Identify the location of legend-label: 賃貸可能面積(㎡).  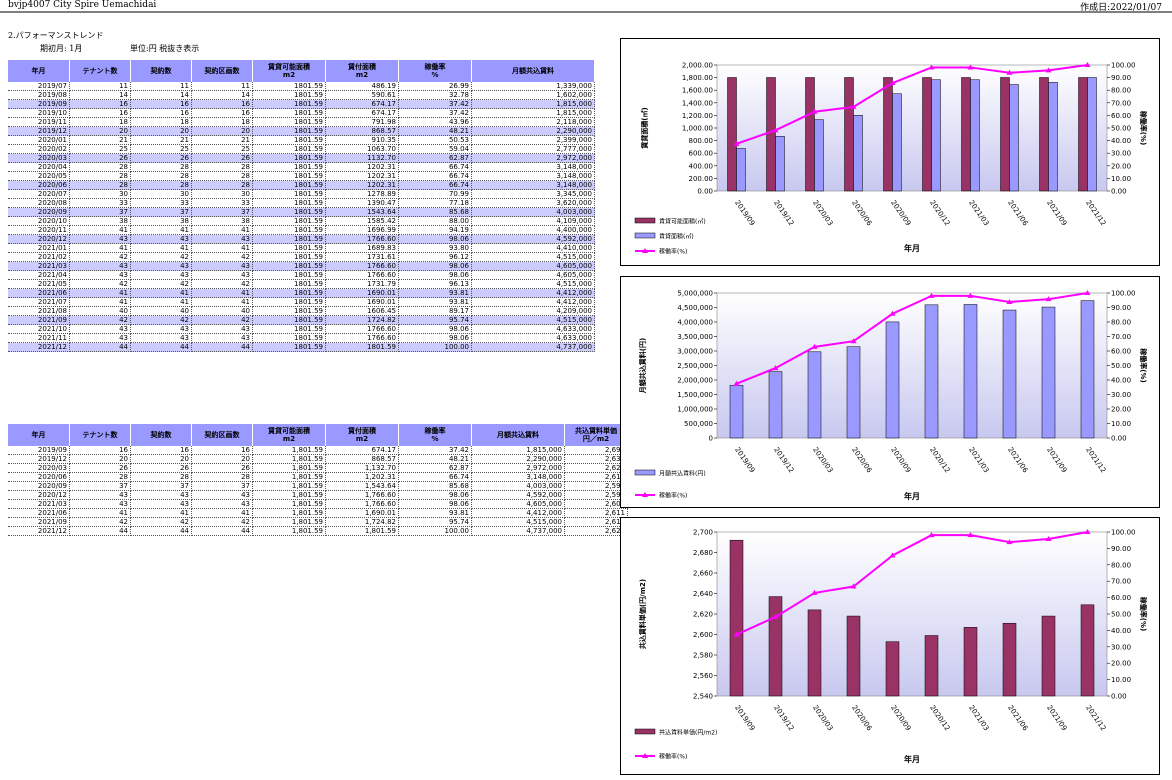
(682, 222).